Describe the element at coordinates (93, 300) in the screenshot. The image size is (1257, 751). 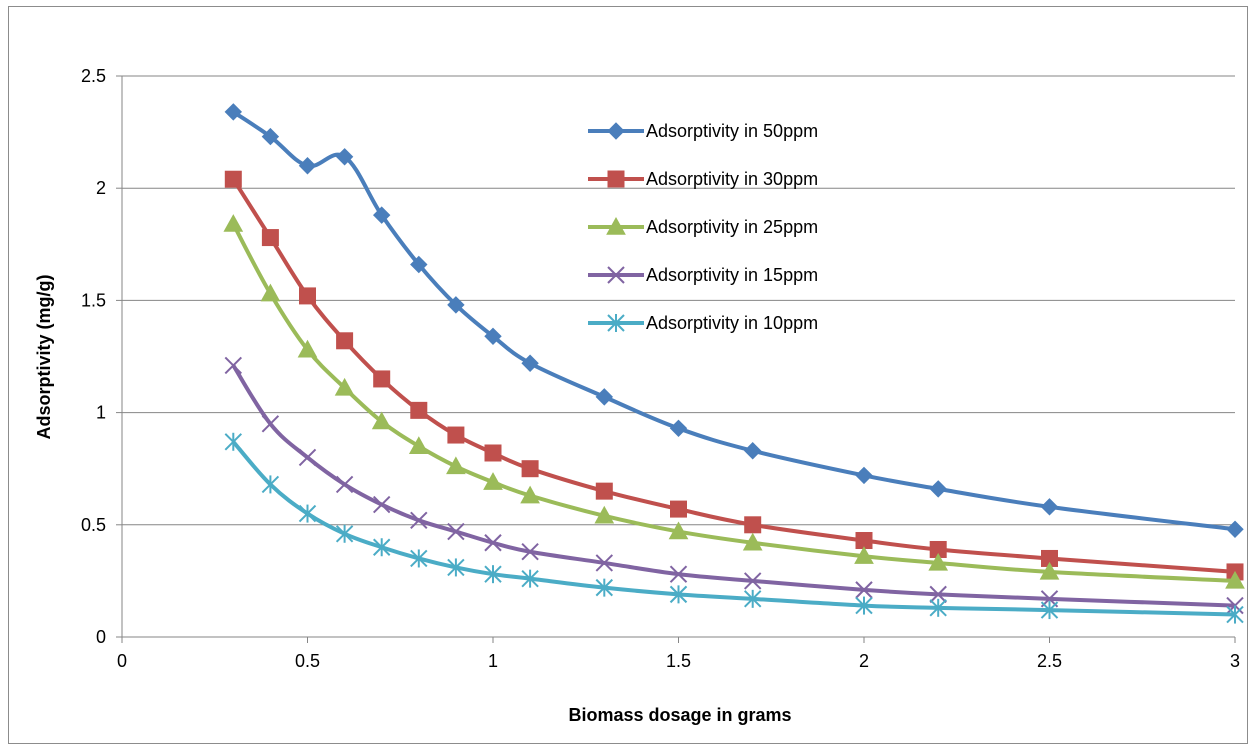
I see `y-tick-label: 1.5` at that location.